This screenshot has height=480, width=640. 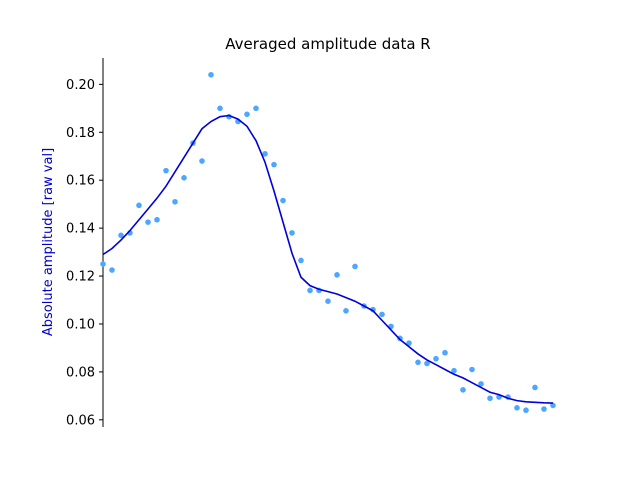 What do you see at coordinates (80, 229) in the screenshot?
I see `y-tick-label: 0.14` at bounding box center [80, 229].